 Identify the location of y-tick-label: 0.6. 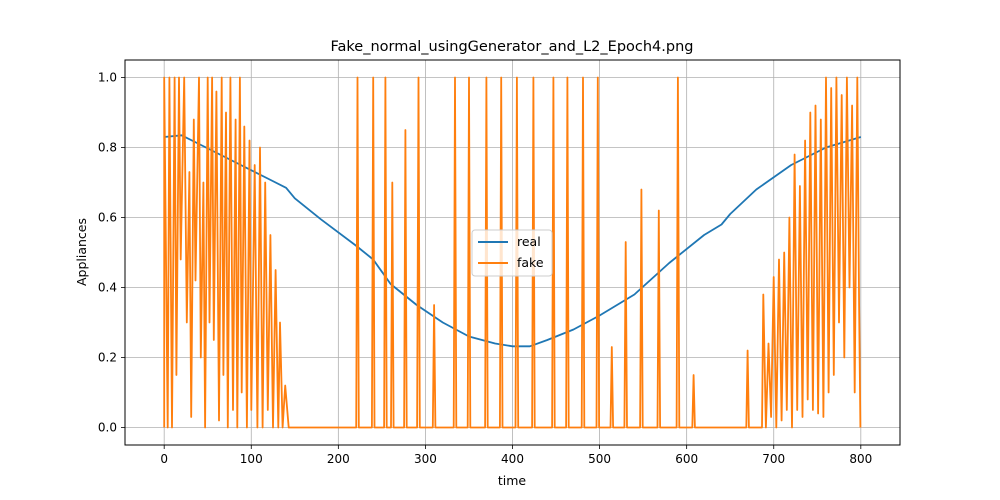
(107, 218).